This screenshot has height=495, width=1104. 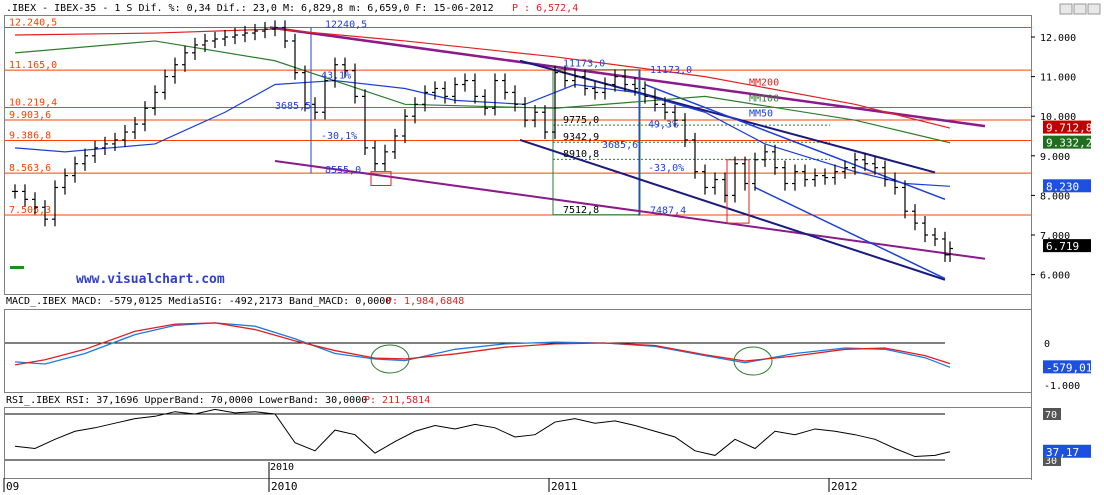 I want to click on price-level-label: 10.219,4, so click(x=33, y=103).